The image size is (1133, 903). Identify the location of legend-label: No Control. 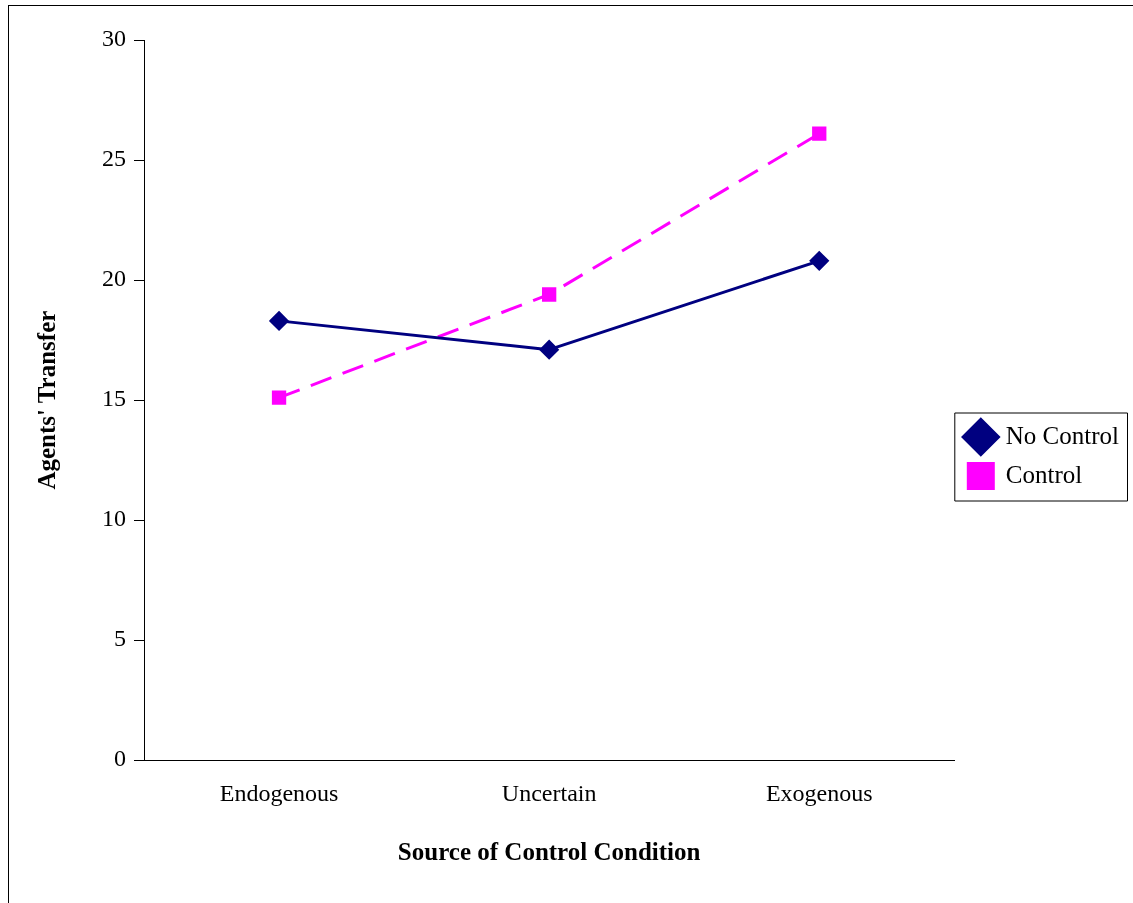
(1062, 435).